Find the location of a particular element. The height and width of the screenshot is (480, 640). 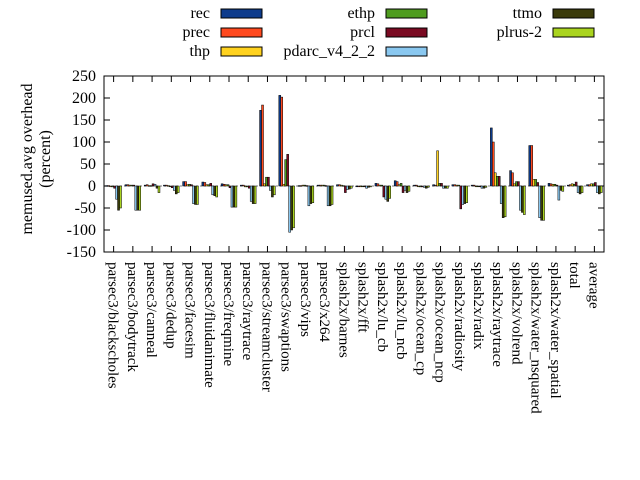

y-tick-label: 0 is located at coordinates (92, 186).